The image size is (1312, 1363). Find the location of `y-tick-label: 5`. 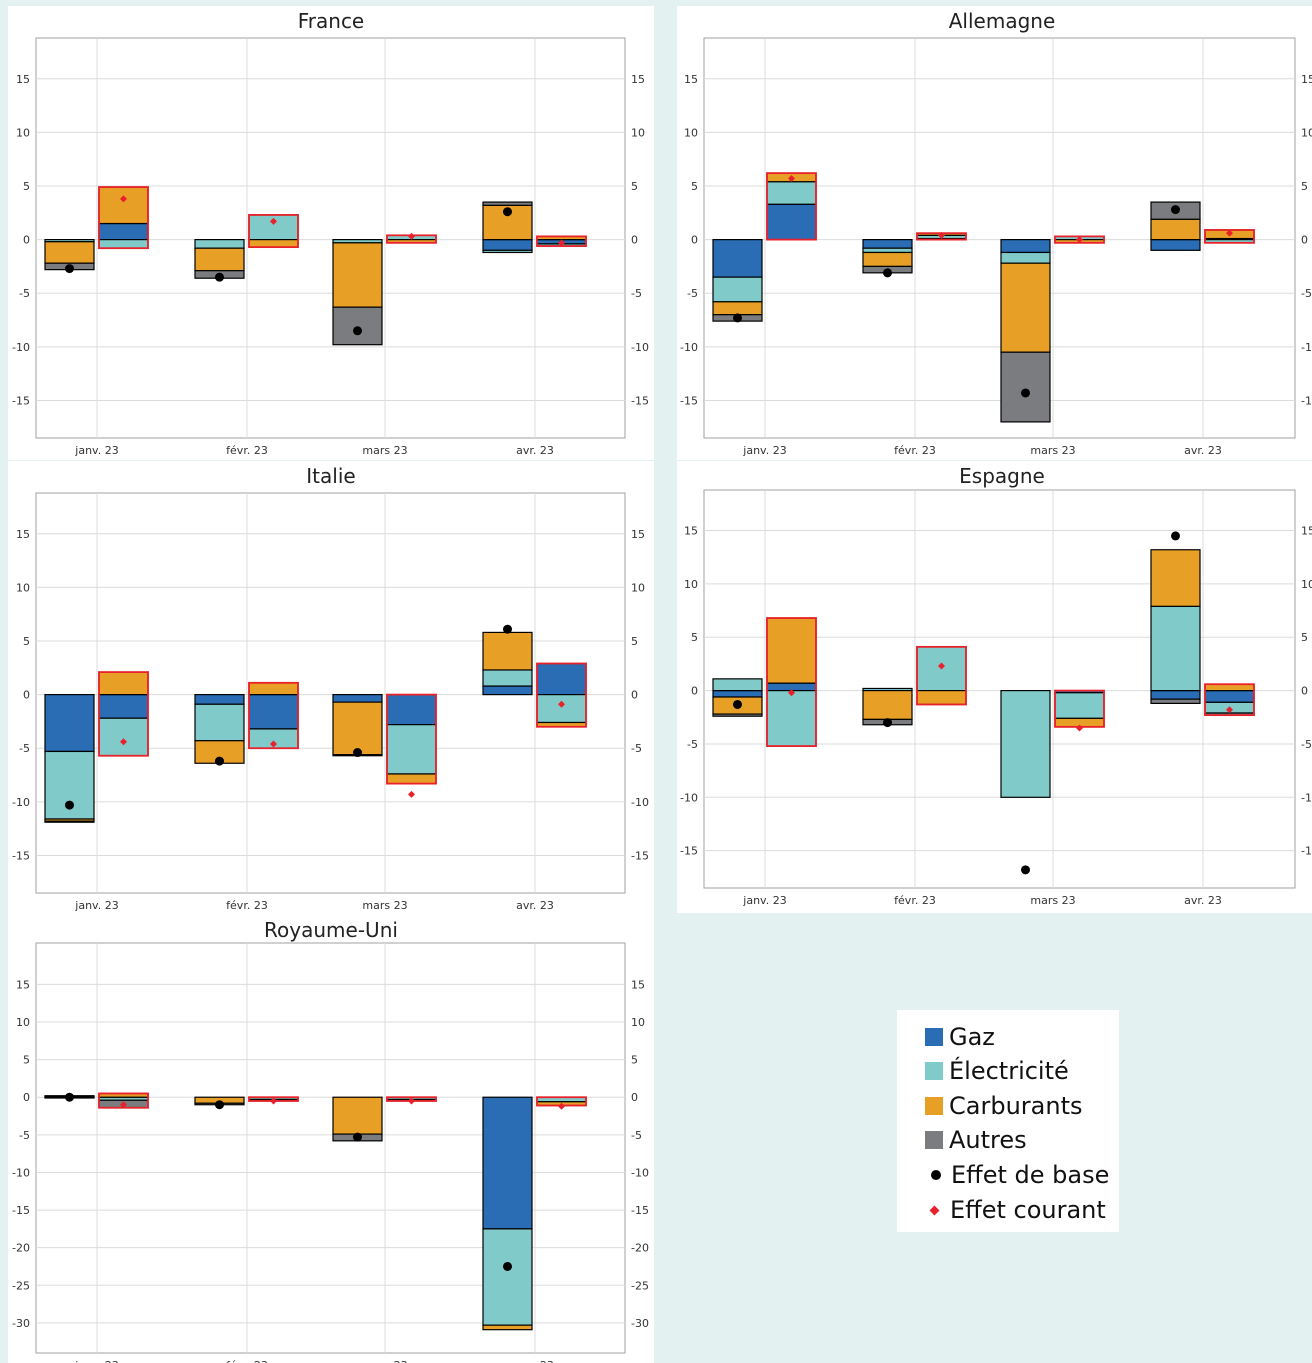

y-tick-label: 5 is located at coordinates (26, 641).